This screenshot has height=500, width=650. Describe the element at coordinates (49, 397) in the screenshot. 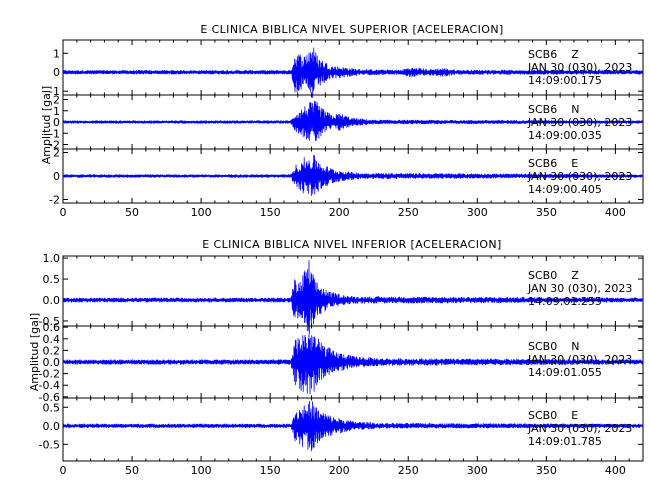

I see `y-tick-label: -0.6` at that location.